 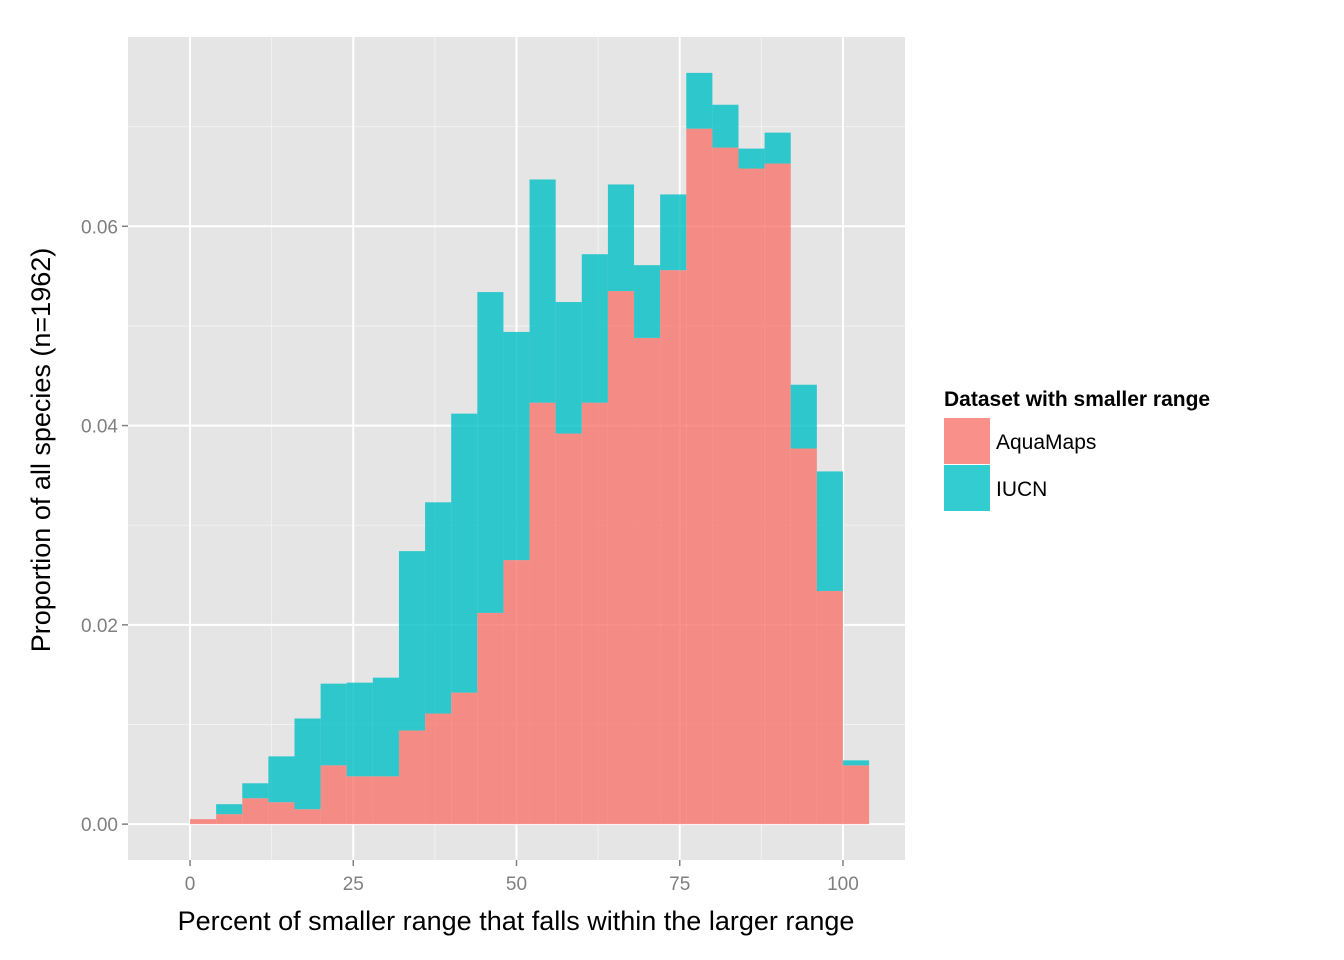 What do you see at coordinates (843, 884) in the screenshot?
I see `x-tick-label-4: 100` at bounding box center [843, 884].